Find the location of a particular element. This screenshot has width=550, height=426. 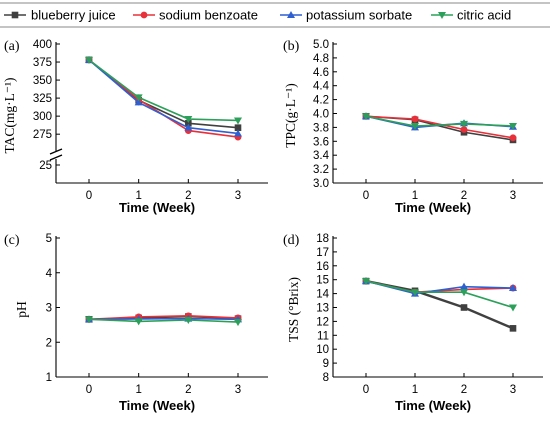

y-tick-label: 3.0 is located at coordinates (321, 184).